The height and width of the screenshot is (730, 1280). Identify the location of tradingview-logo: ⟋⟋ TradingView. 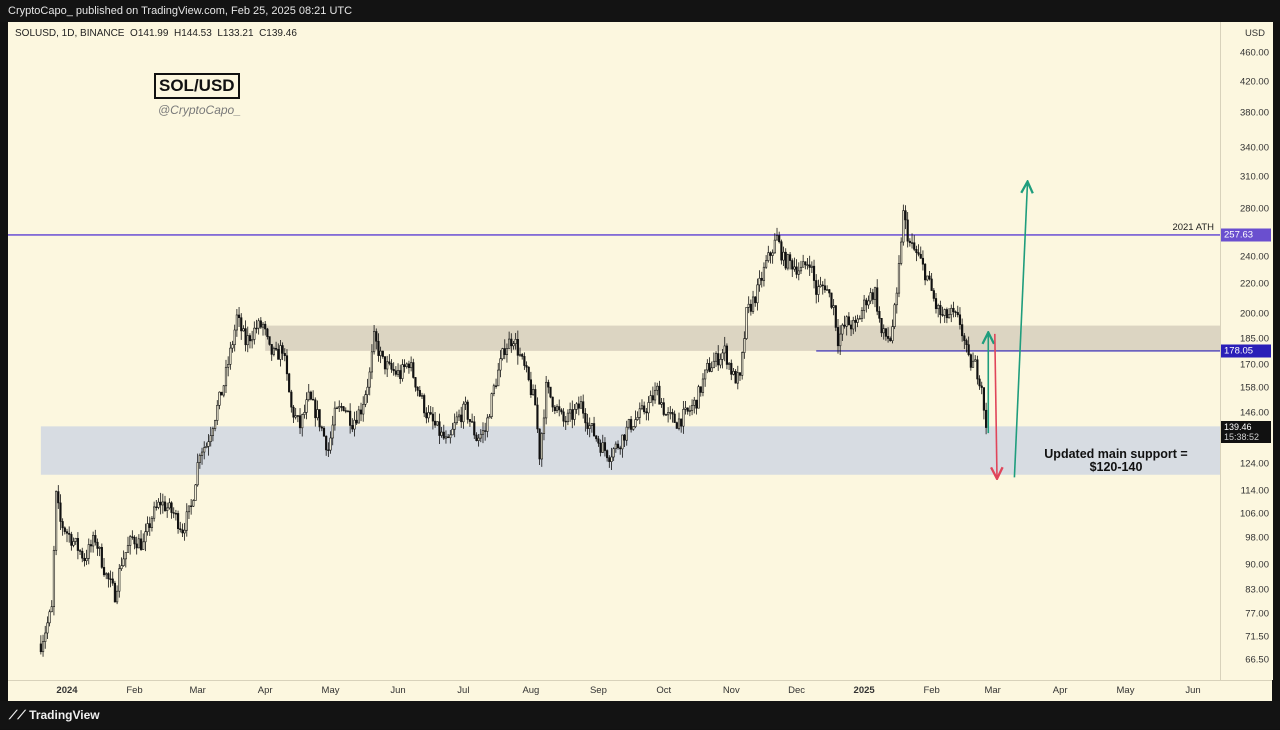
(54, 715).